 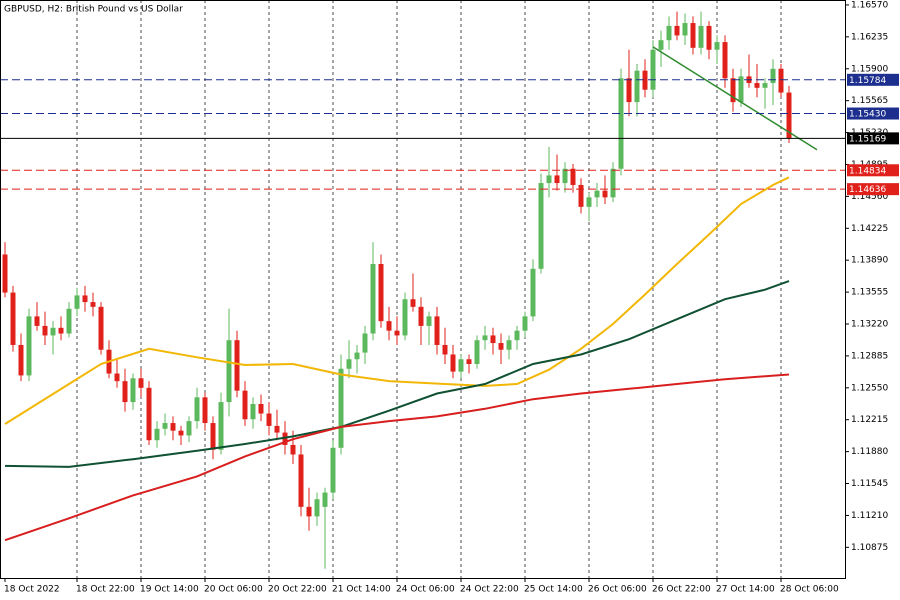 I want to click on level-label: 1.15784, so click(x=867, y=81).